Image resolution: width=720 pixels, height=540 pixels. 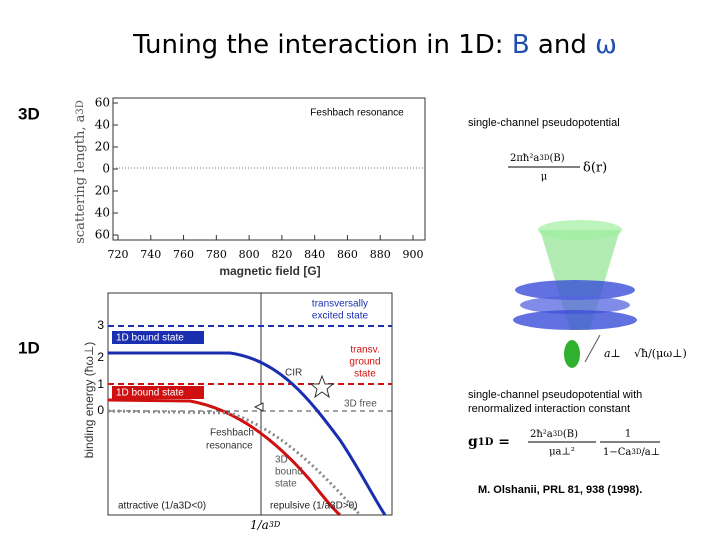 I want to click on cone, so click(x=580, y=280).